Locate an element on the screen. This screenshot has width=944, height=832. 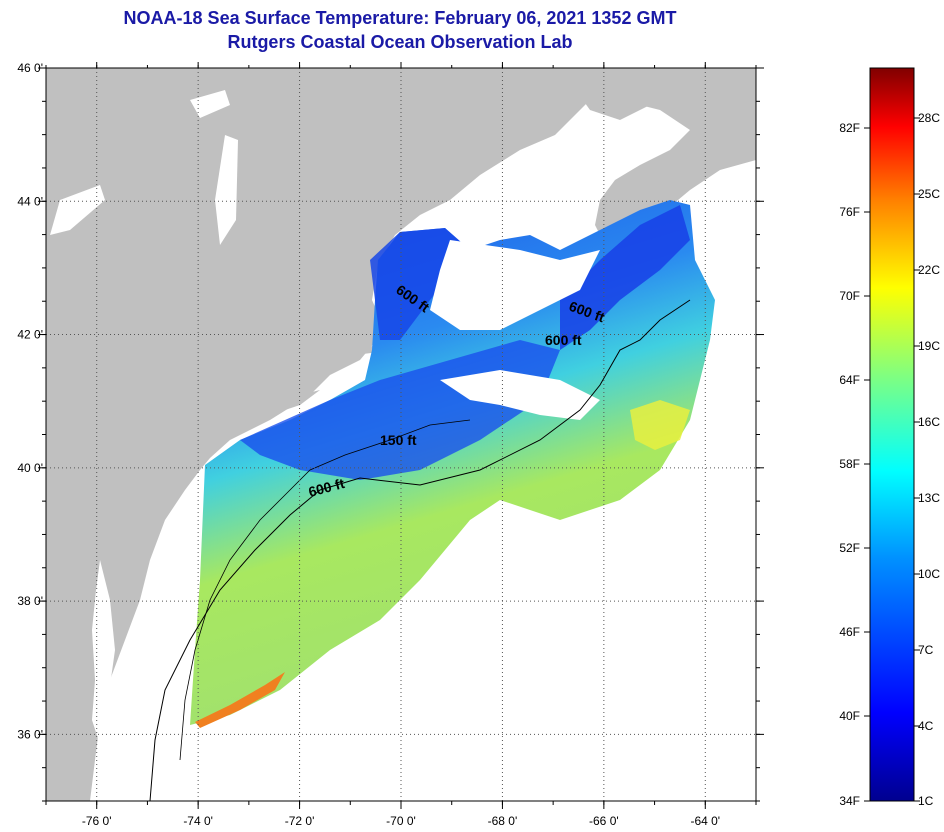
colorbar-f-label: 70F is located at coordinates (849, 296).